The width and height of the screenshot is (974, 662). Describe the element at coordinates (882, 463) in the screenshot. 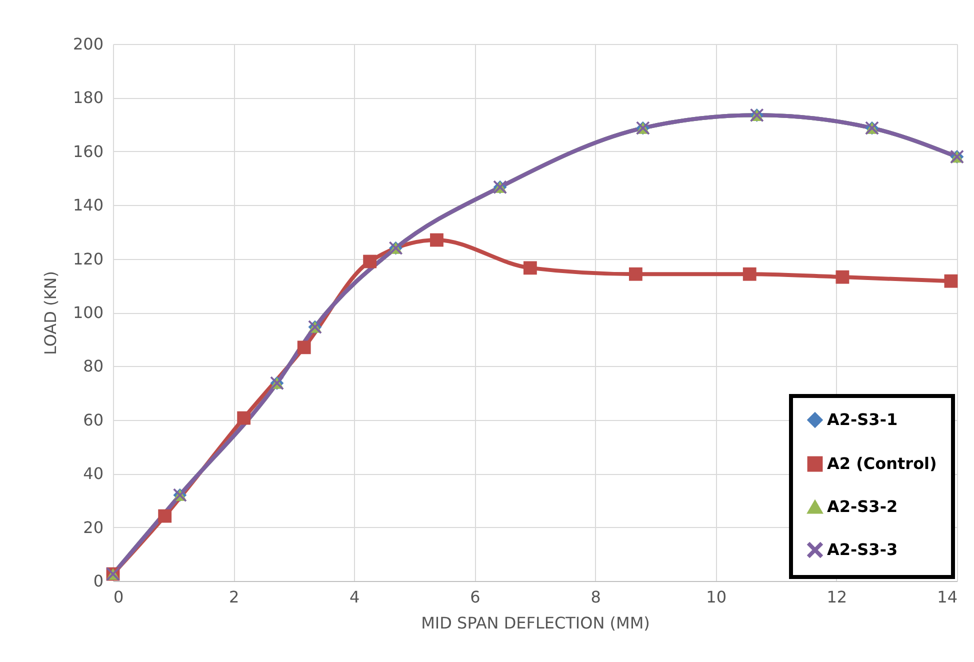

I see `legend-label: A2 (Control)` at that location.